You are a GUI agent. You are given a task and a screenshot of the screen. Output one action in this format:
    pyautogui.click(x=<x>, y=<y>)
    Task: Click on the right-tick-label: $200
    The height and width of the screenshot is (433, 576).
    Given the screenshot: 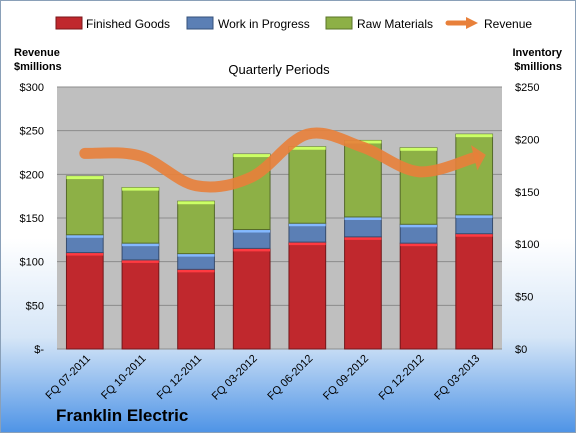 What is the action you would take?
    pyautogui.click(x=527, y=140)
    